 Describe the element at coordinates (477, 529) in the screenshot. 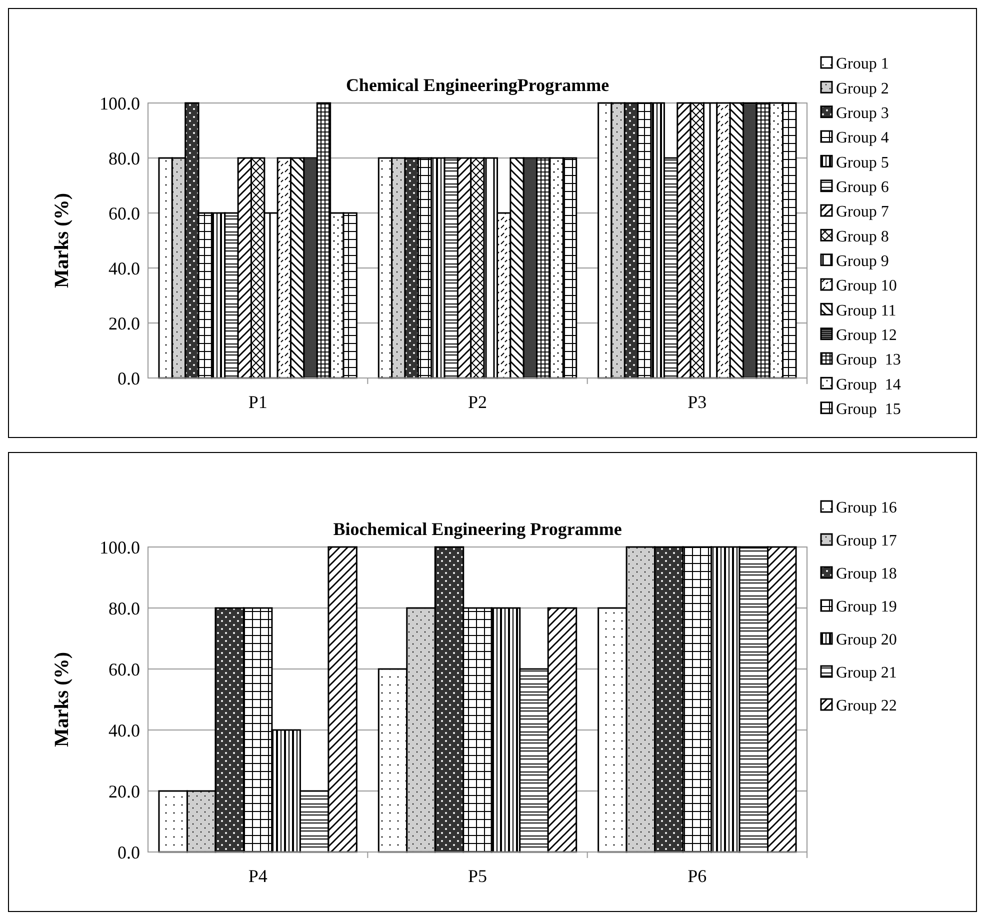

I see `chart-title: Biochemical Engineering Programme` at that location.